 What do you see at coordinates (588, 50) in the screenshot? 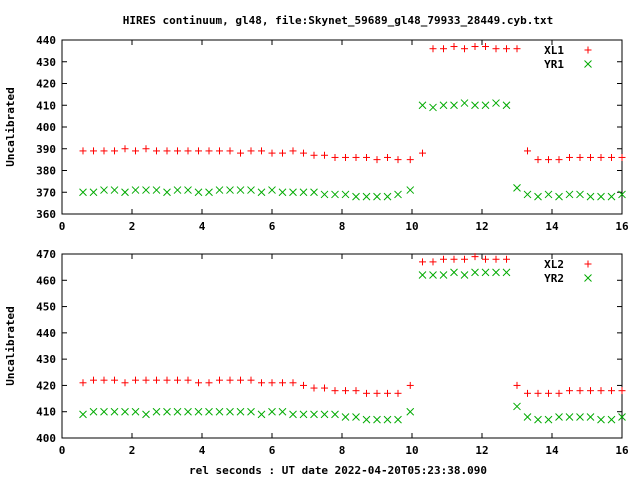
I see `legend-marker` at bounding box center [588, 50].